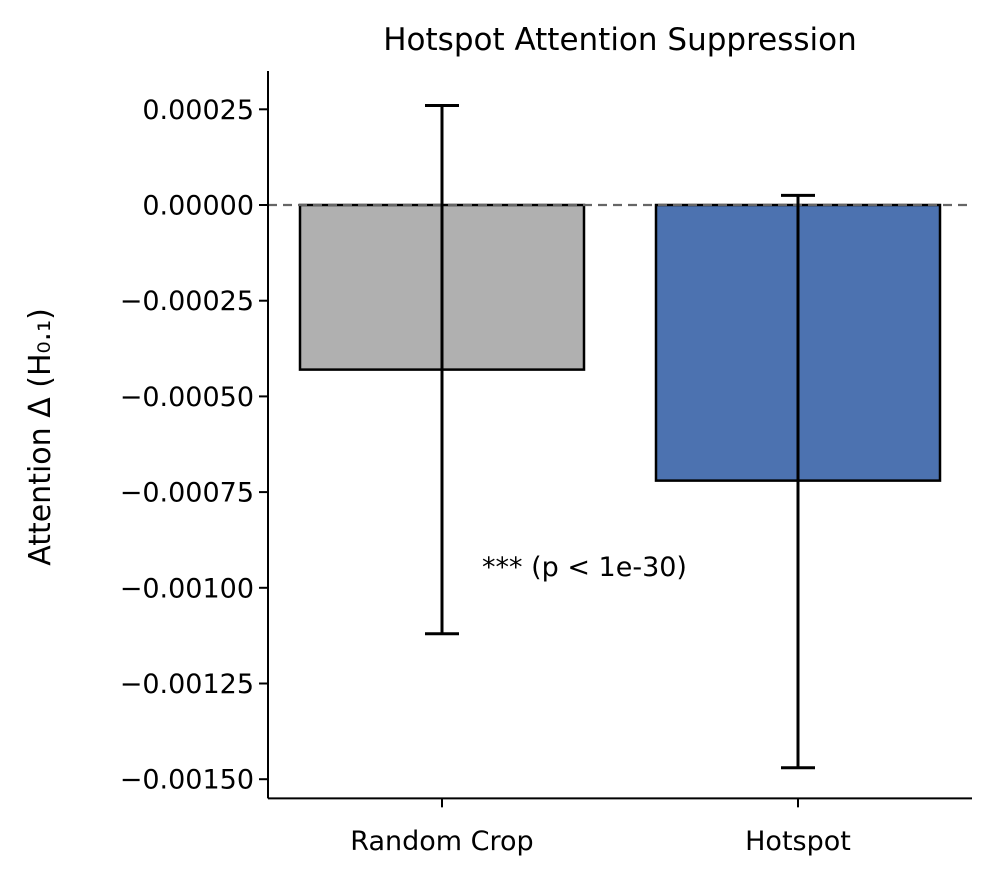 This screenshot has width=996, height=881. What do you see at coordinates (198, 206) in the screenshot?
I see `y-tick-label: 0.00000` at bounding box center [198, 206].